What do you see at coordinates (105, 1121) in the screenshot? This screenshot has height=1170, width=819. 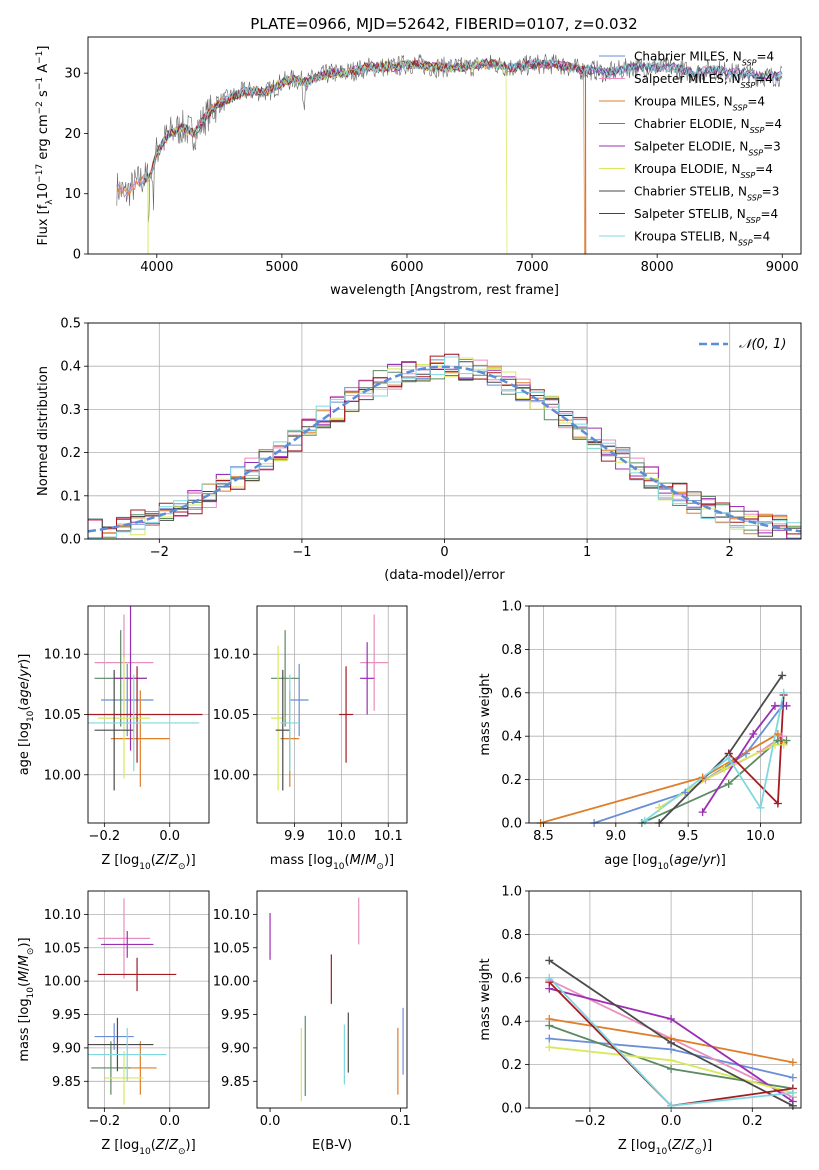 I see `x-tick-label: −0.2` at bounding box center [105, 1121].